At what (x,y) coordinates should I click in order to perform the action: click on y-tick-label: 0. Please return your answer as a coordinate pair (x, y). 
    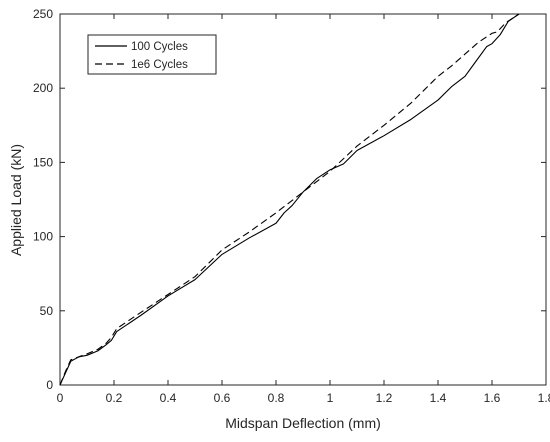
    Looking at the image, I should click on (49, 385).